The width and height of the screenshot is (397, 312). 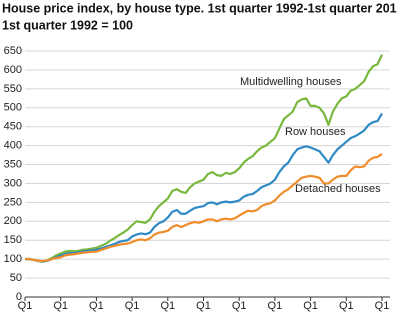 What do you see at coordinates (13, 221) in the screenshot?
I see `y-tick-label: 200` at bounding box center [13, 221].